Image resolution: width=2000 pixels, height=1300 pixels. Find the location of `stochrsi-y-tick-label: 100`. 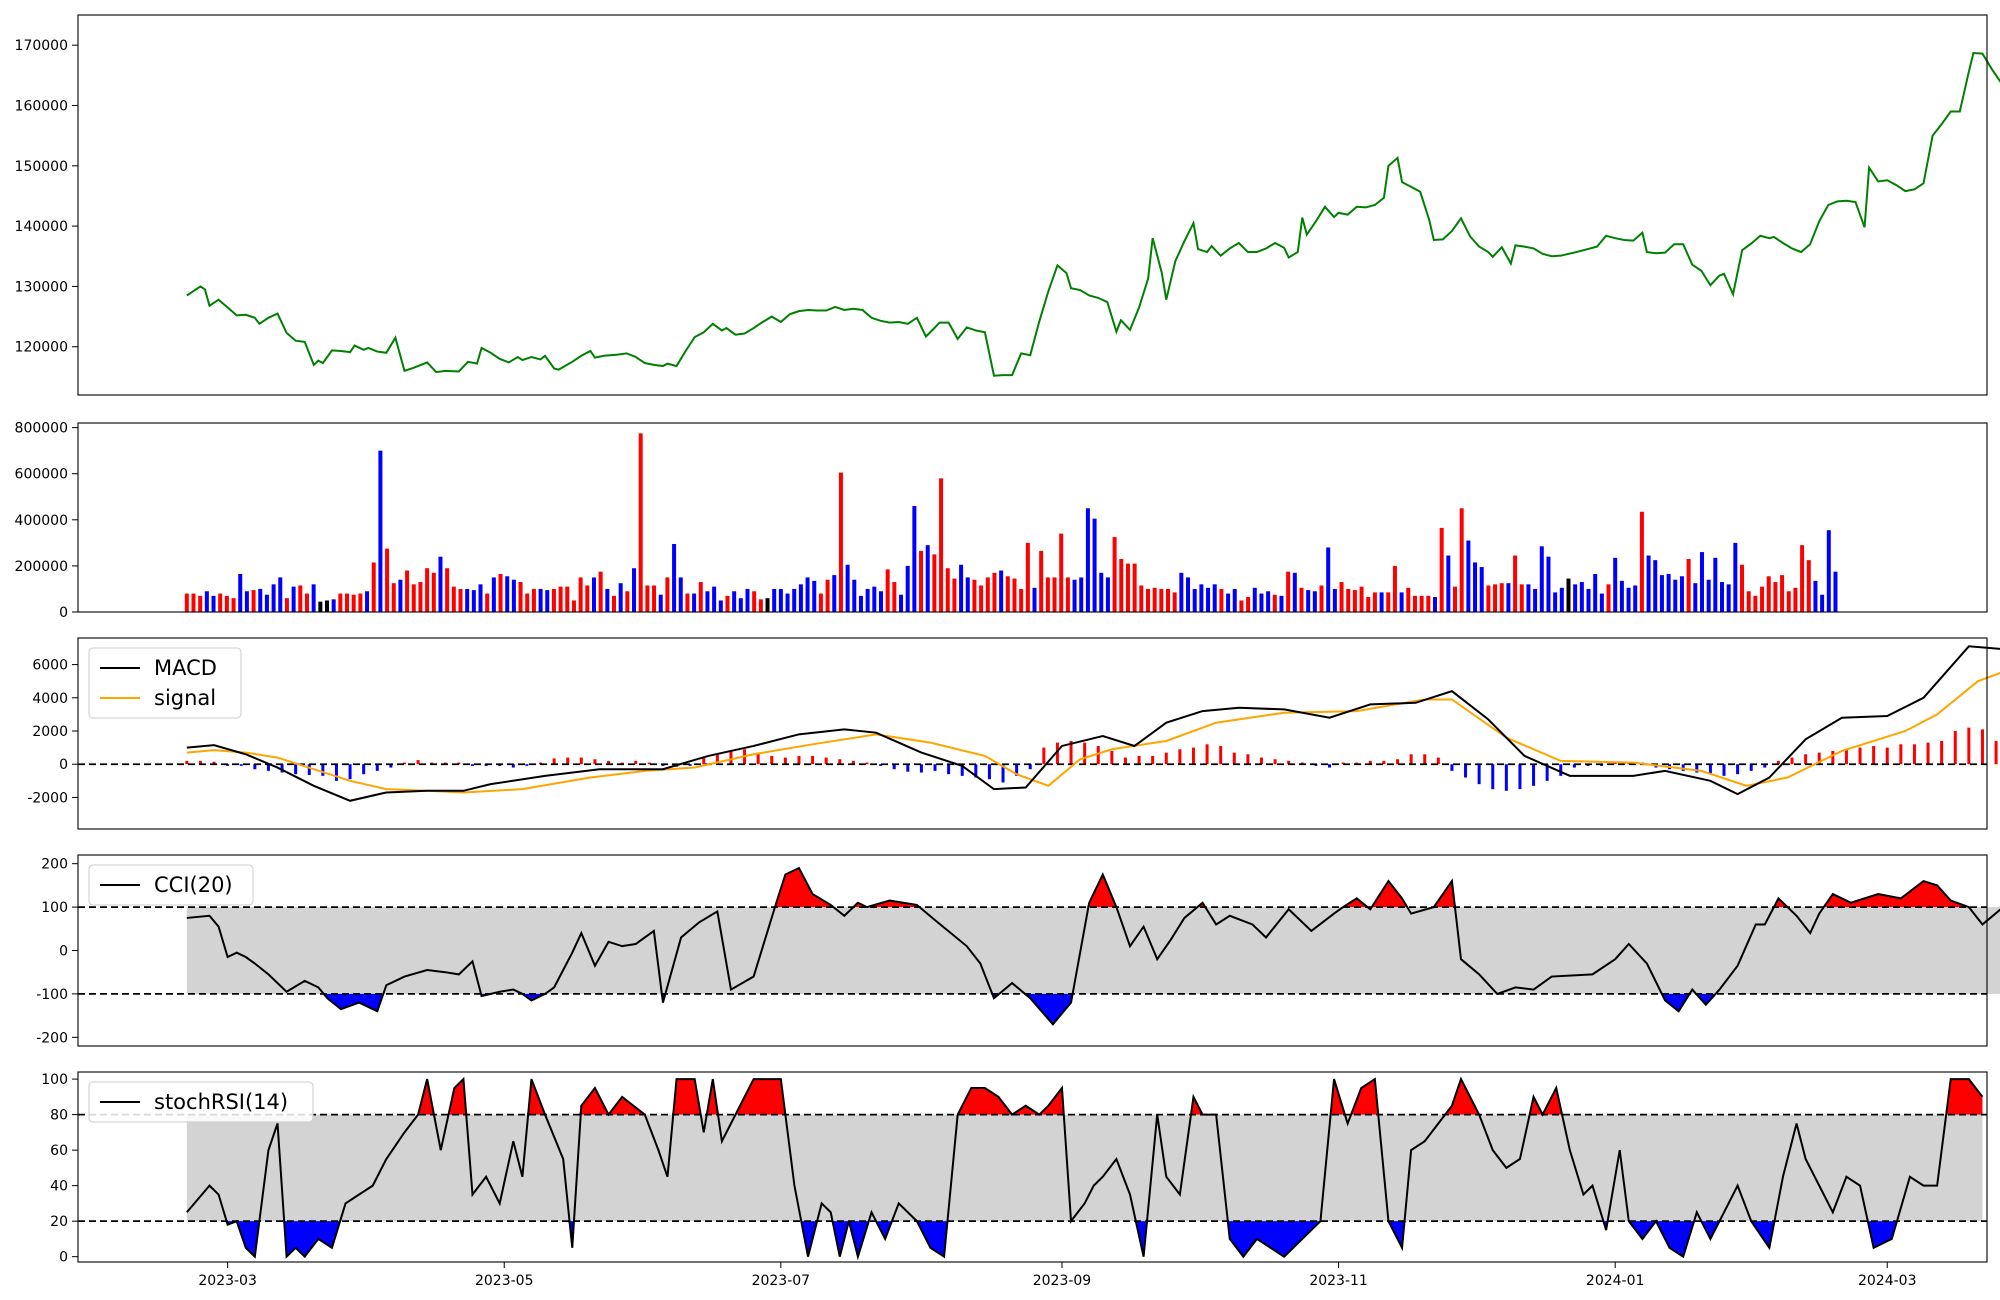

stochrsi-y-tick-label: 100 is located at coordinates (54, 1080).